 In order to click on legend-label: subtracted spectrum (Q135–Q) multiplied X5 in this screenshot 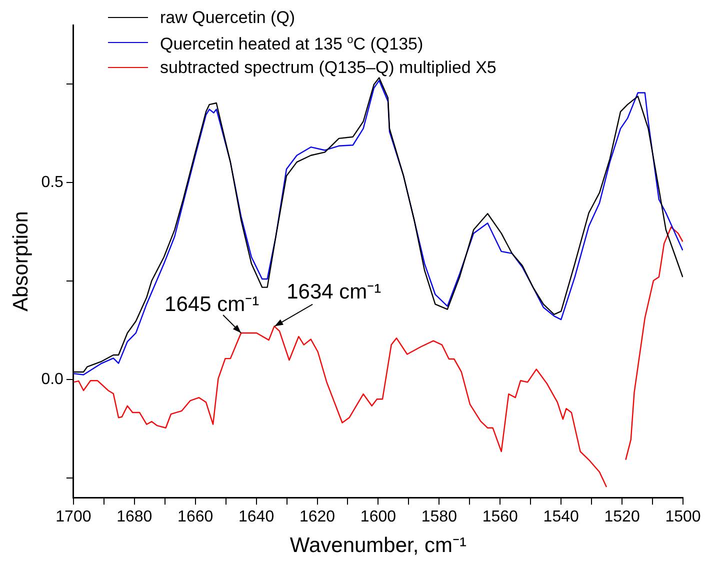, I will do `click(328, 67)`.